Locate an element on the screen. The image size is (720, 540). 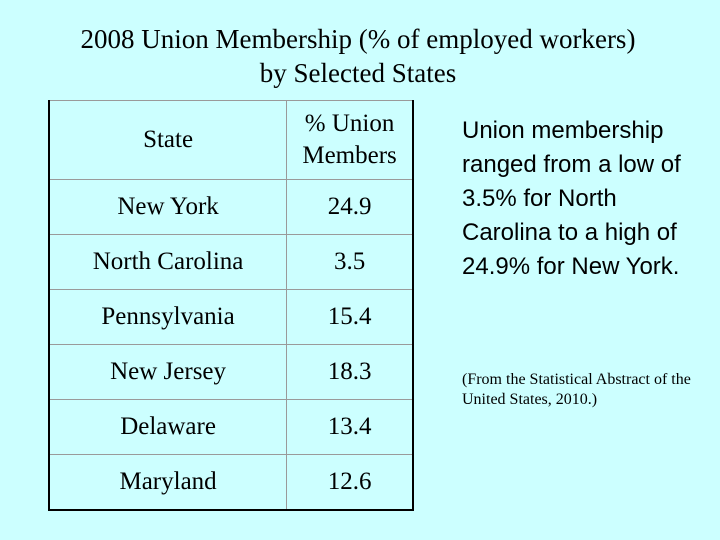
header-state: State is located at coordinates (168, 140).